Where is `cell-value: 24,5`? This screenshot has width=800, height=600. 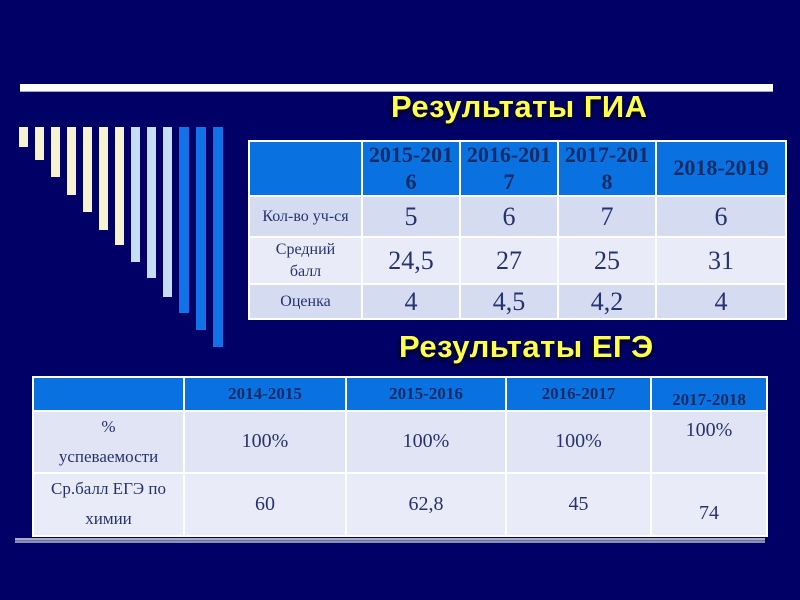 cell-value: 24,5 is located at coordinates (411, 260).